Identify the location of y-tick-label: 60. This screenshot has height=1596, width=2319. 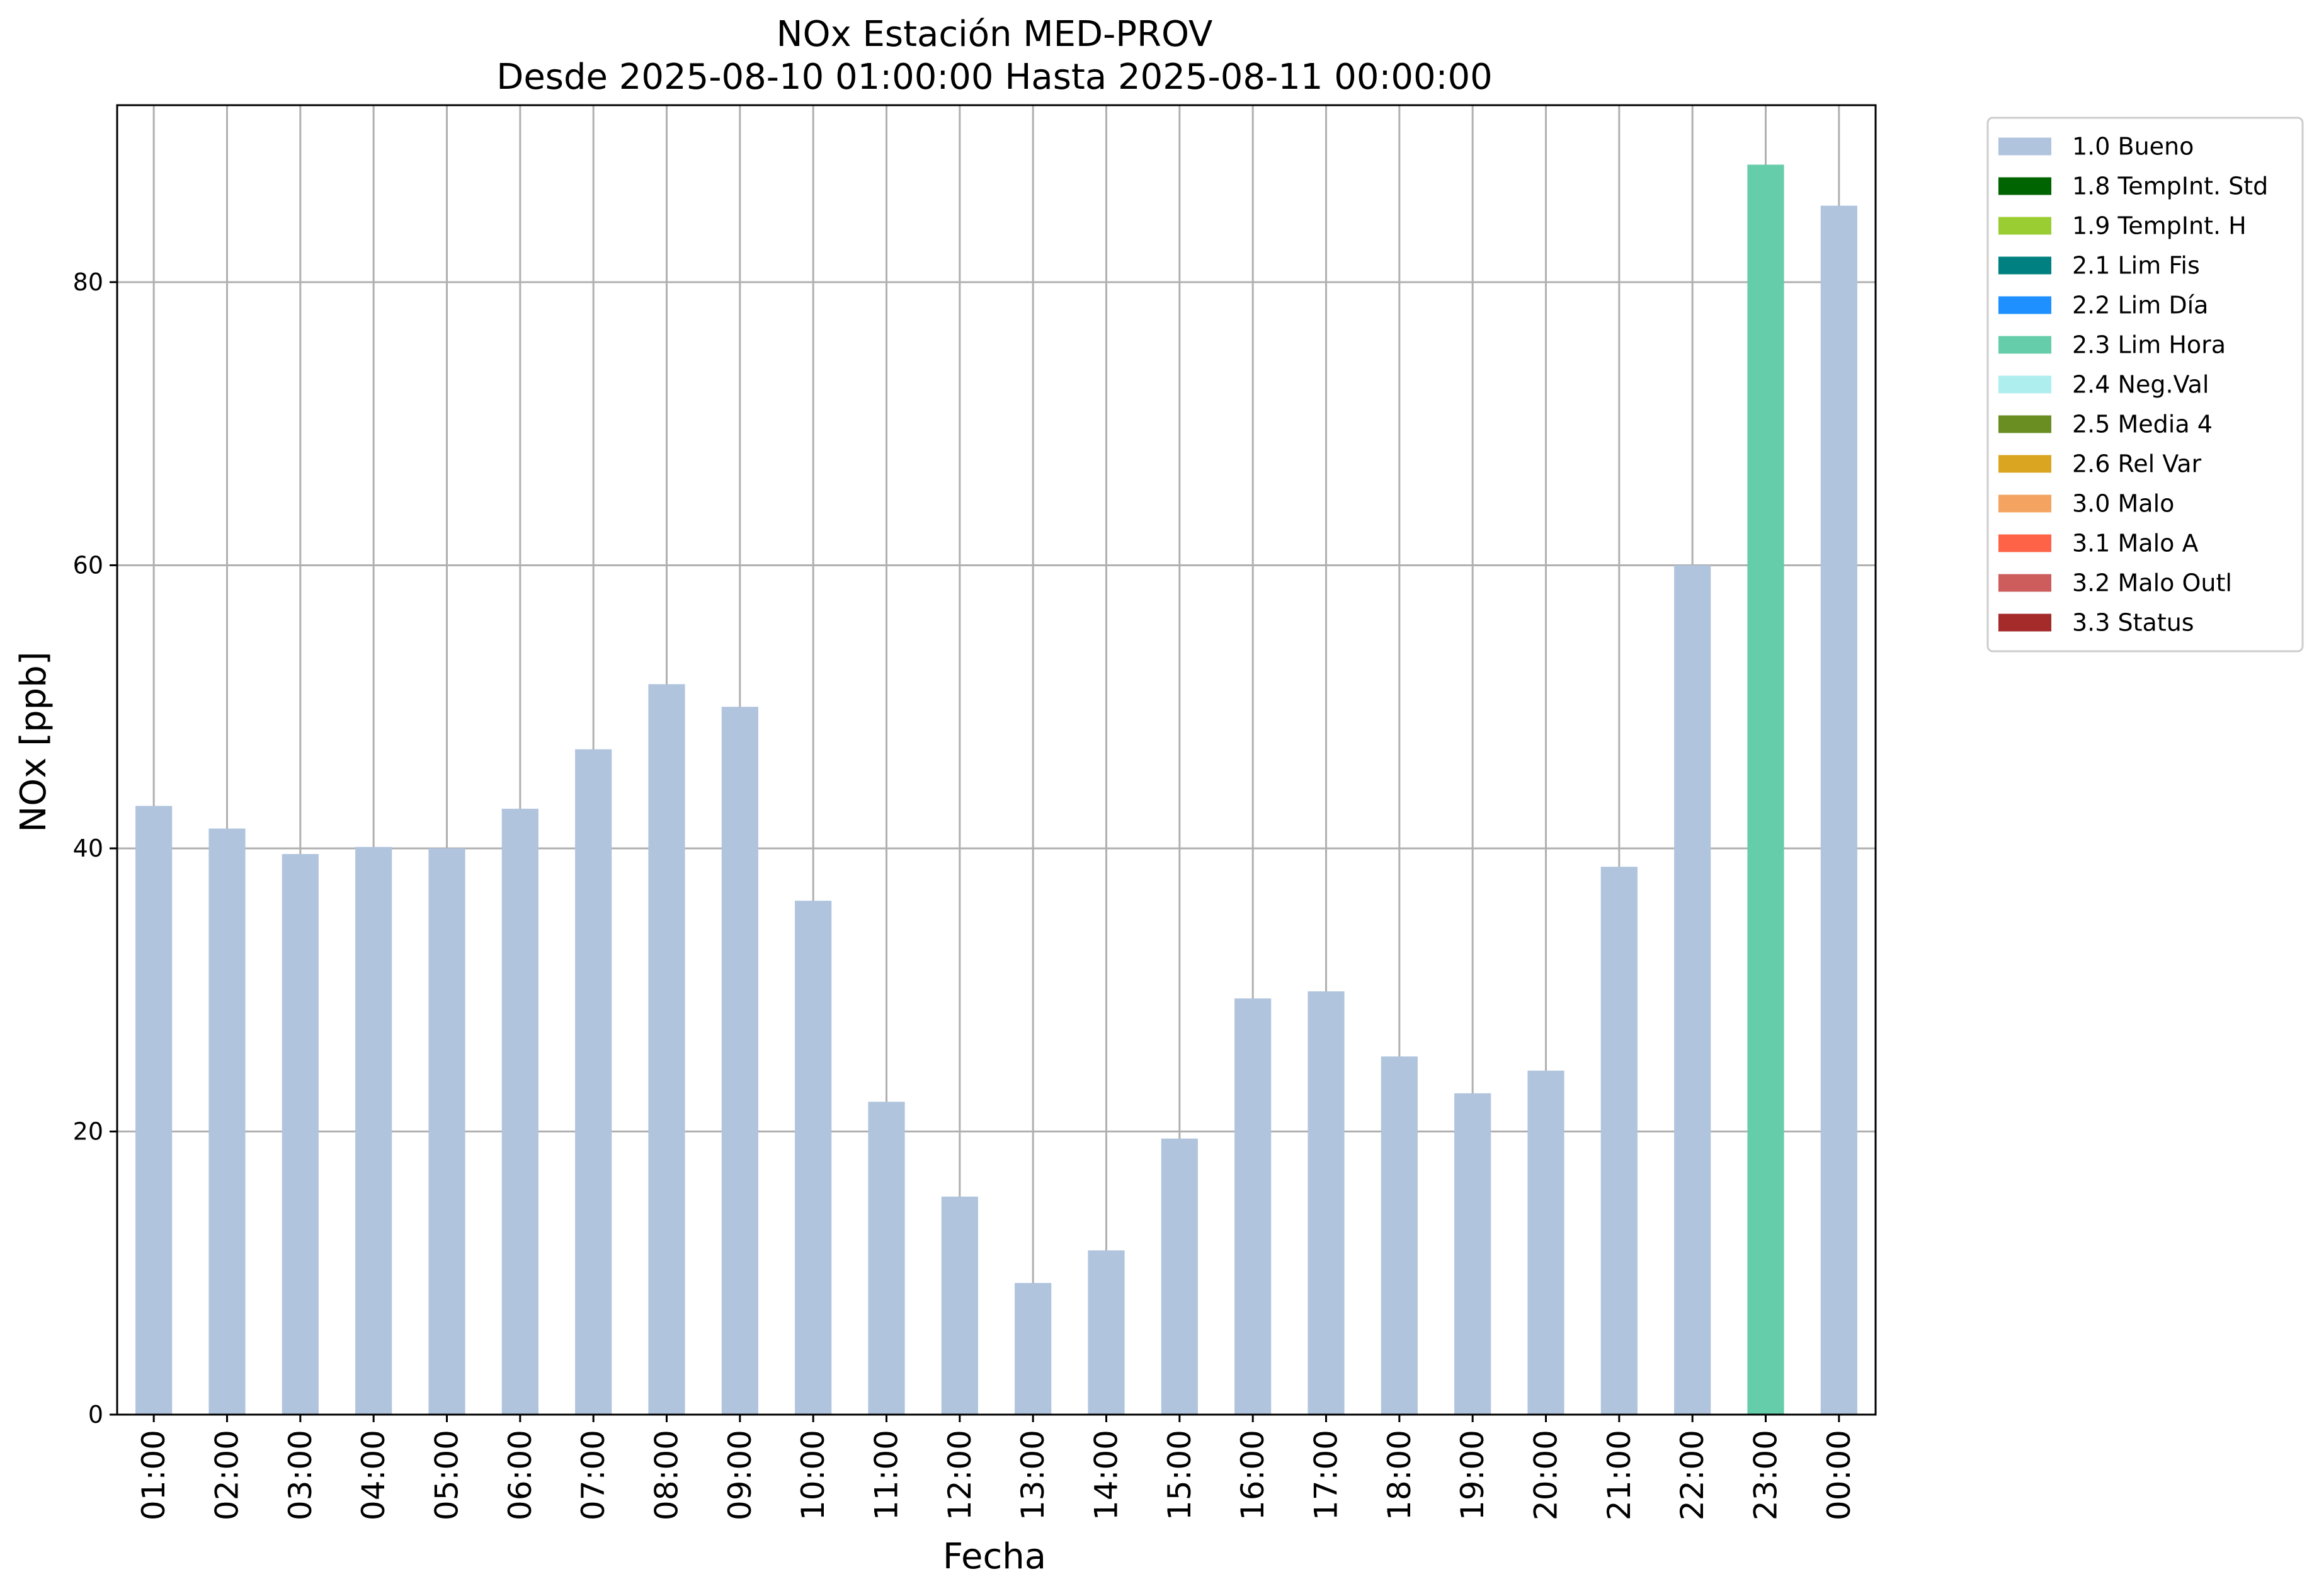
(88, 565).